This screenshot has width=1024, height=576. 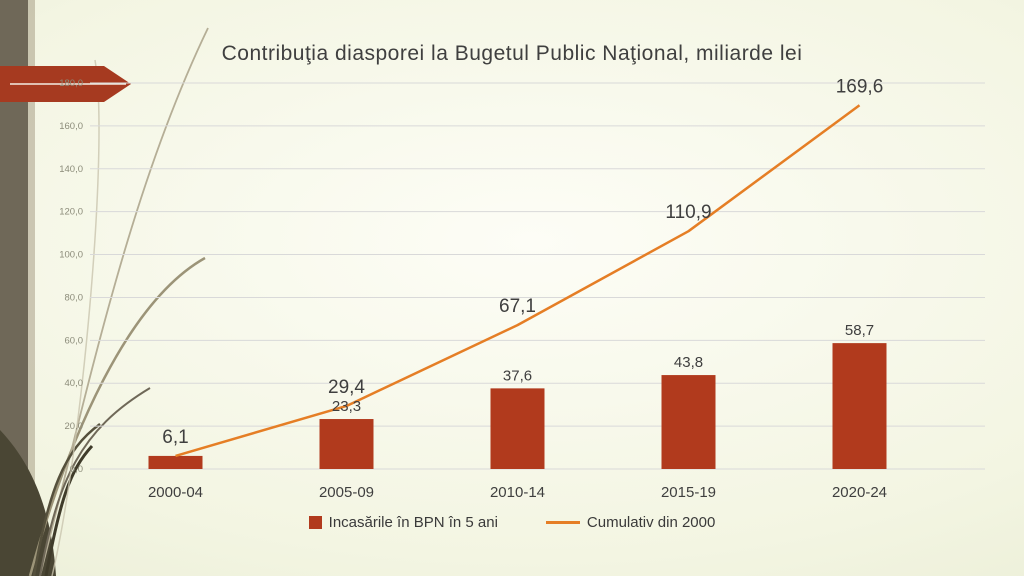 What do you see at coordinates (688, 492) in the screenshot?
I see `category-label: 2015-19` at bounding box center [688, 492].